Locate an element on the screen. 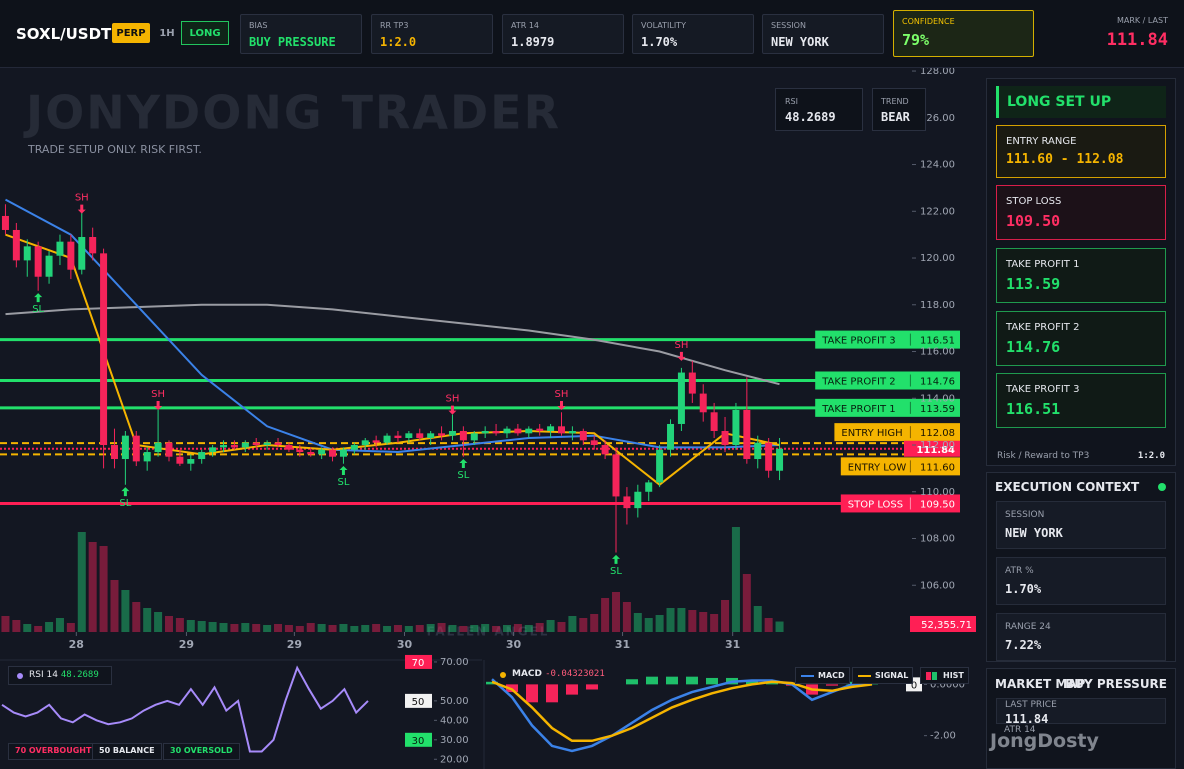  label: LAST PRICE is located at coordinates (1031, 705).